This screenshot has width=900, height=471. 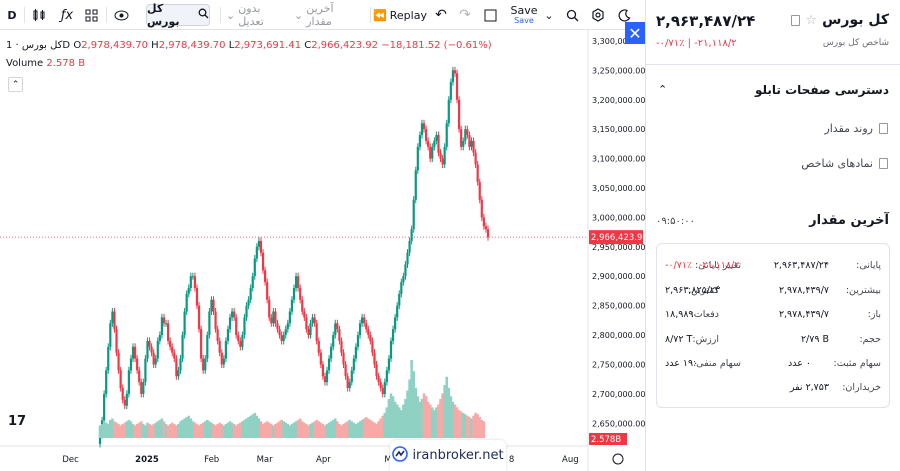 I want to click on interval-button: D, so click(x=12, y=15).